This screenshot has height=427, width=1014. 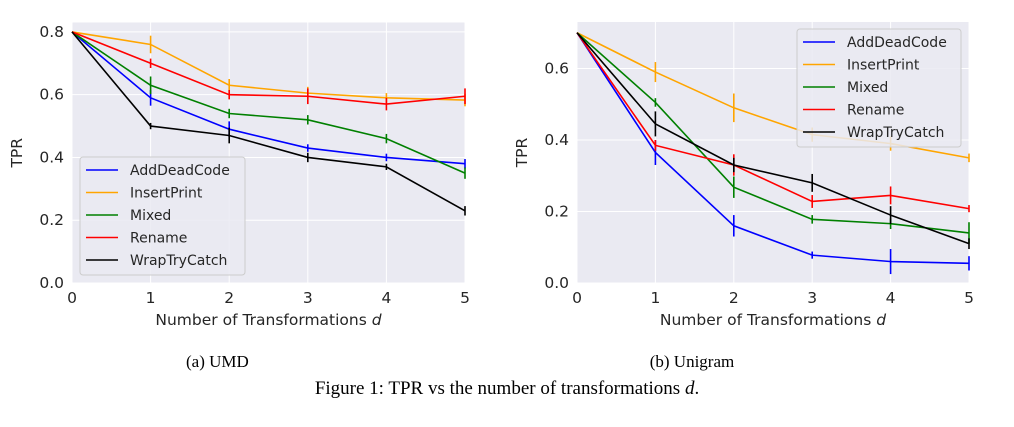 What do you see at coordinates (689, 388) in the screenshot?
I see `caption-variable: d` at bounding box center [689, 388].